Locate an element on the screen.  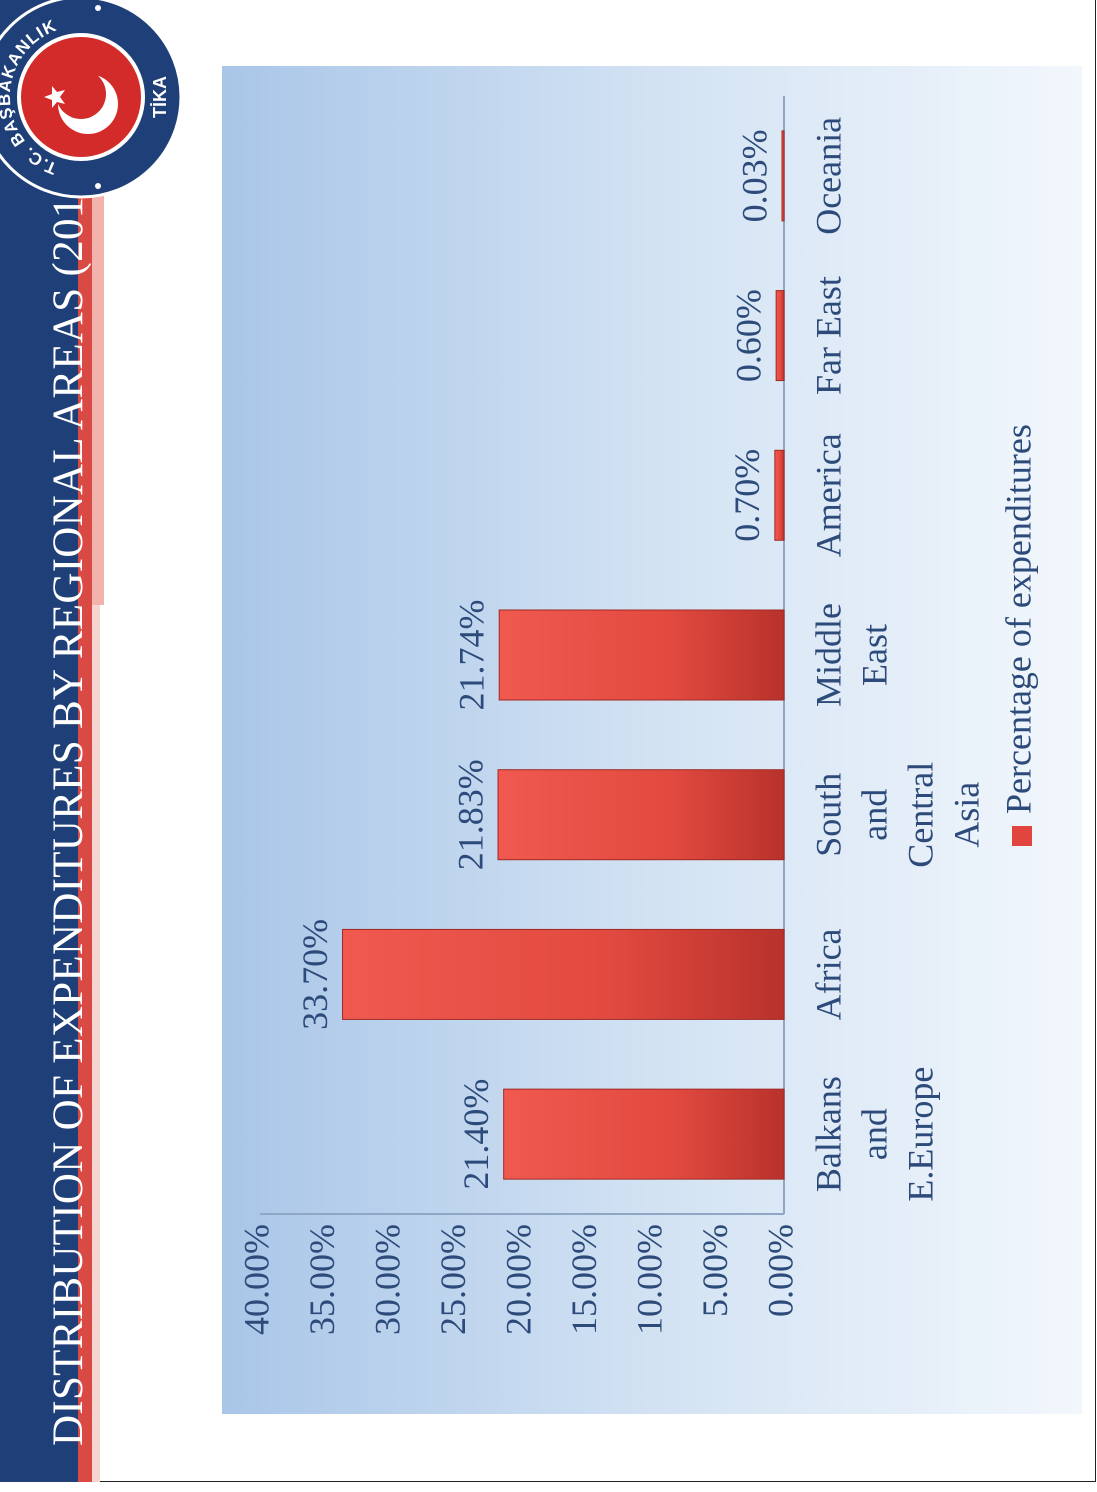
category-label: Far East is located at coordinates (828, 335).